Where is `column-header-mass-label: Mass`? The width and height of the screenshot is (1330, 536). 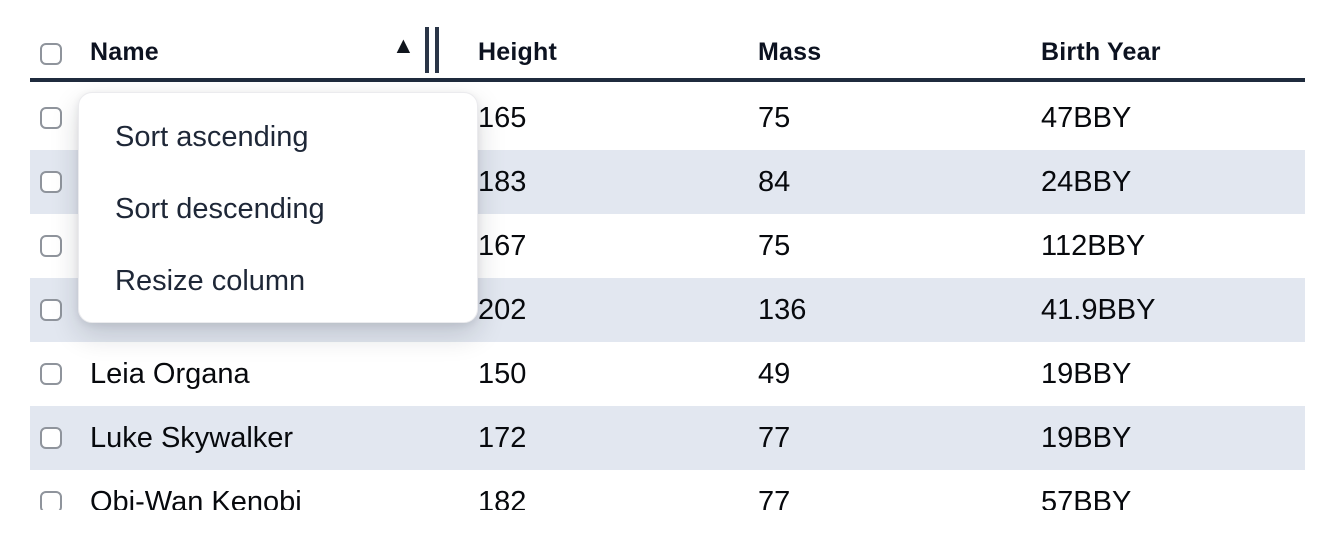 column-header-mass-label: Mass is located at coordinates (790, 52).